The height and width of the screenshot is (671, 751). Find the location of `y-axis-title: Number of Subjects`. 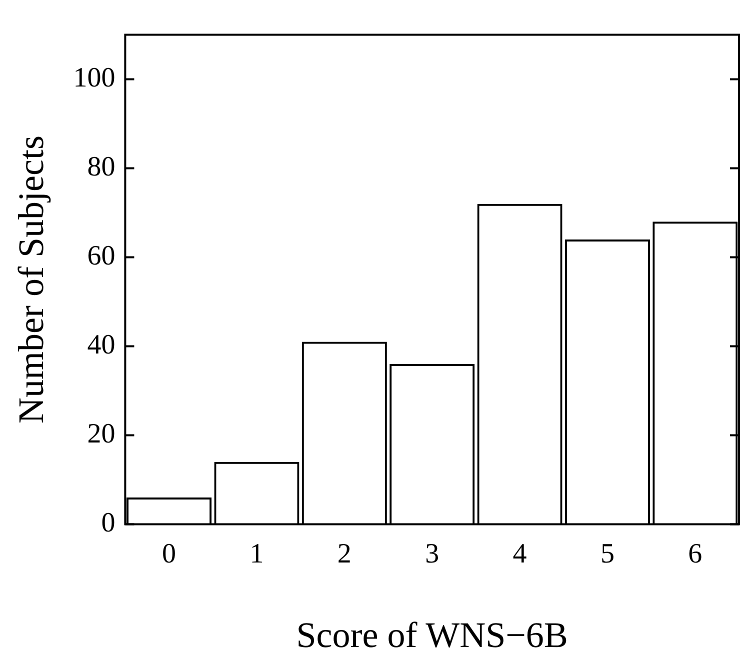

y-axis-title: Number of Subjects is located at coordinates (31, 280).